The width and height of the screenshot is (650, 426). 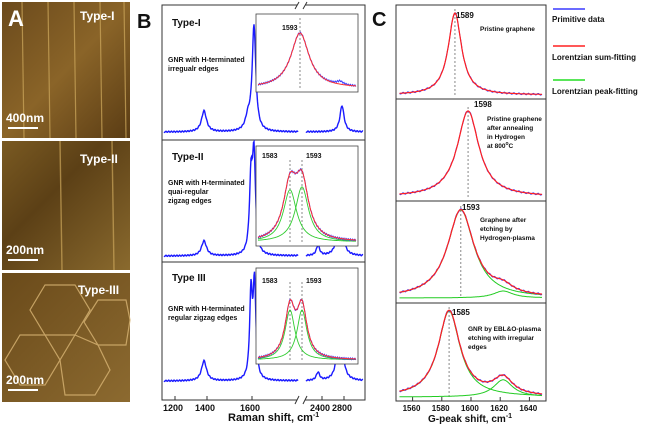 I want to click on inset-type-3: 1583 1593, so click(x=307, y=316).